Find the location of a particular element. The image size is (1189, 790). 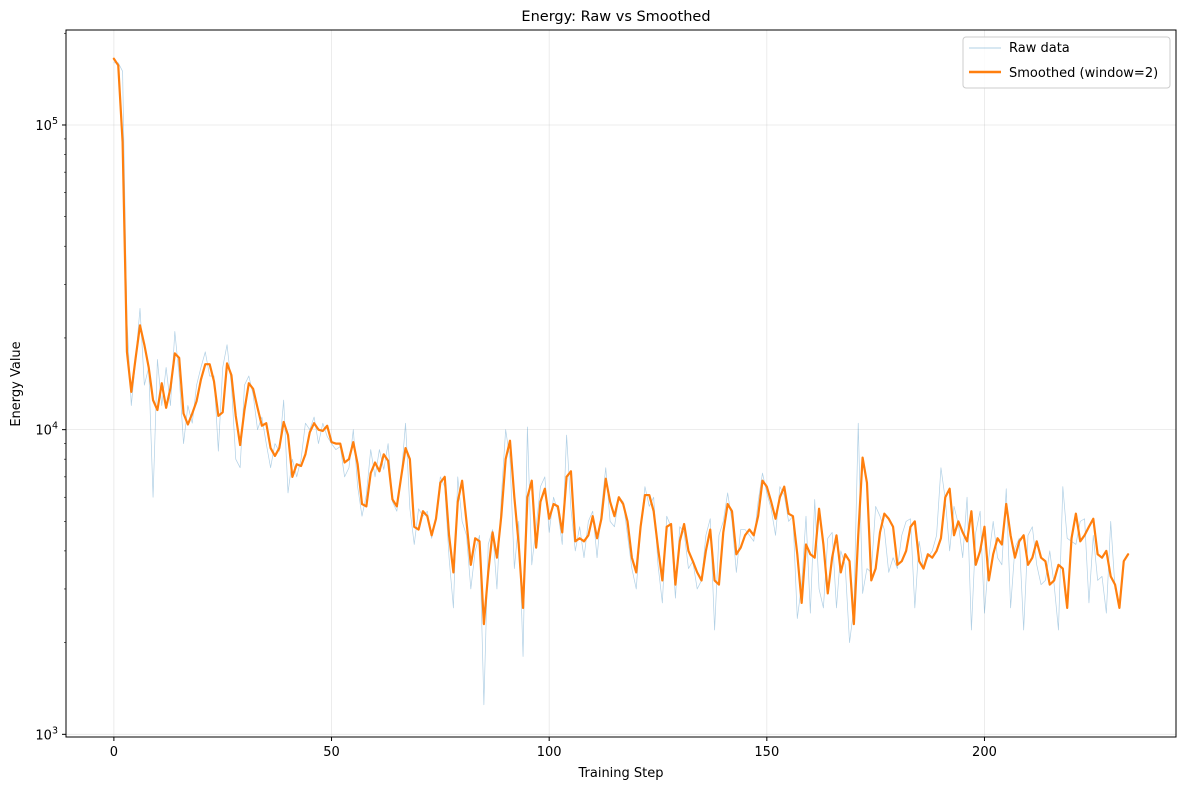

legend: Raw data Smoothed (window=2) is located at coordinates (1066, 62).